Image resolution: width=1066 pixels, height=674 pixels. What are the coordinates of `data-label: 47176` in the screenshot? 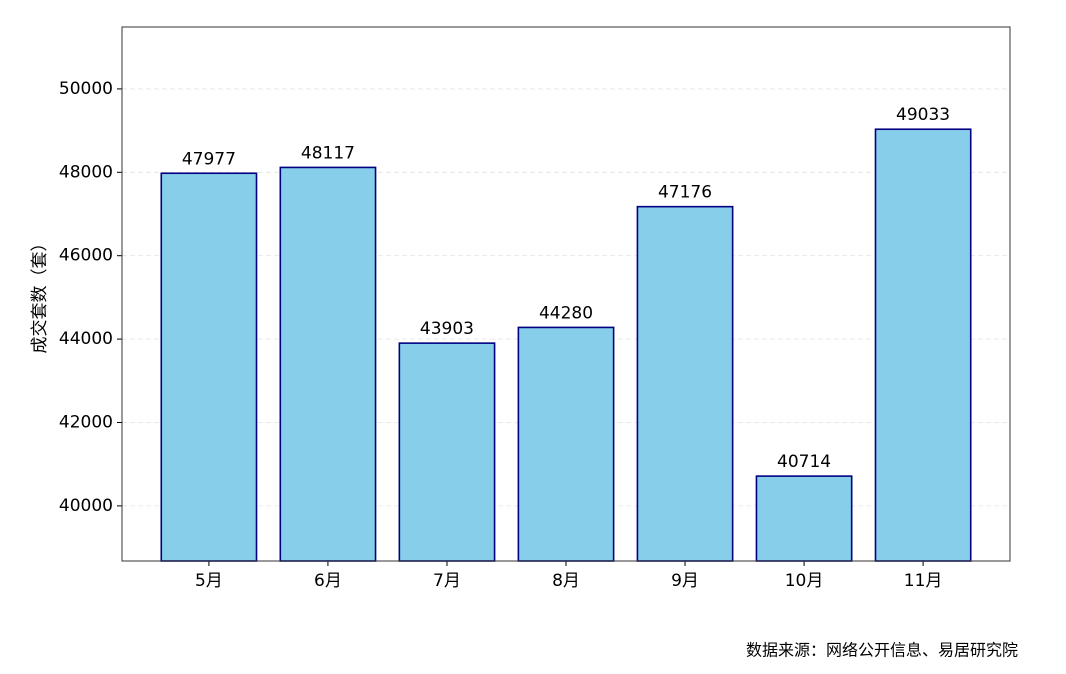 It's located at (685, 193).